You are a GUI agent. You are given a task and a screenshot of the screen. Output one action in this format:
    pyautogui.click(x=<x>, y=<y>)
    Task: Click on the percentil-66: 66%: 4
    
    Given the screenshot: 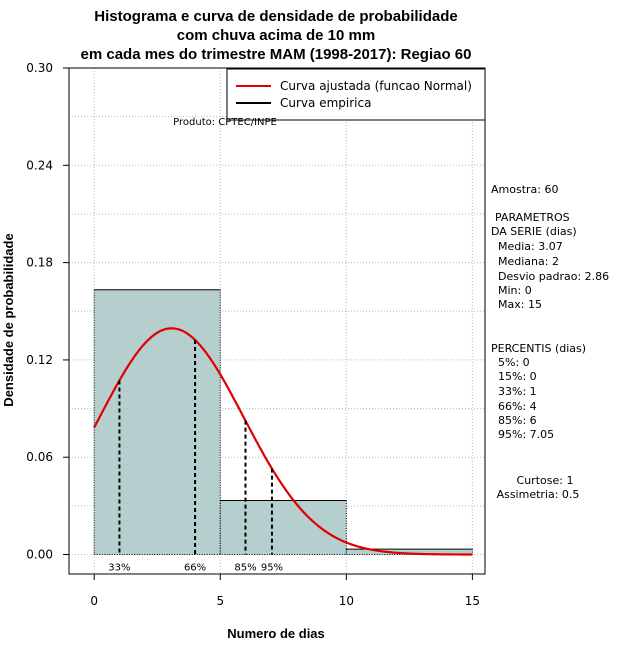 What is the action you would take?
    pyautogui.click(x=517, y=406)
    